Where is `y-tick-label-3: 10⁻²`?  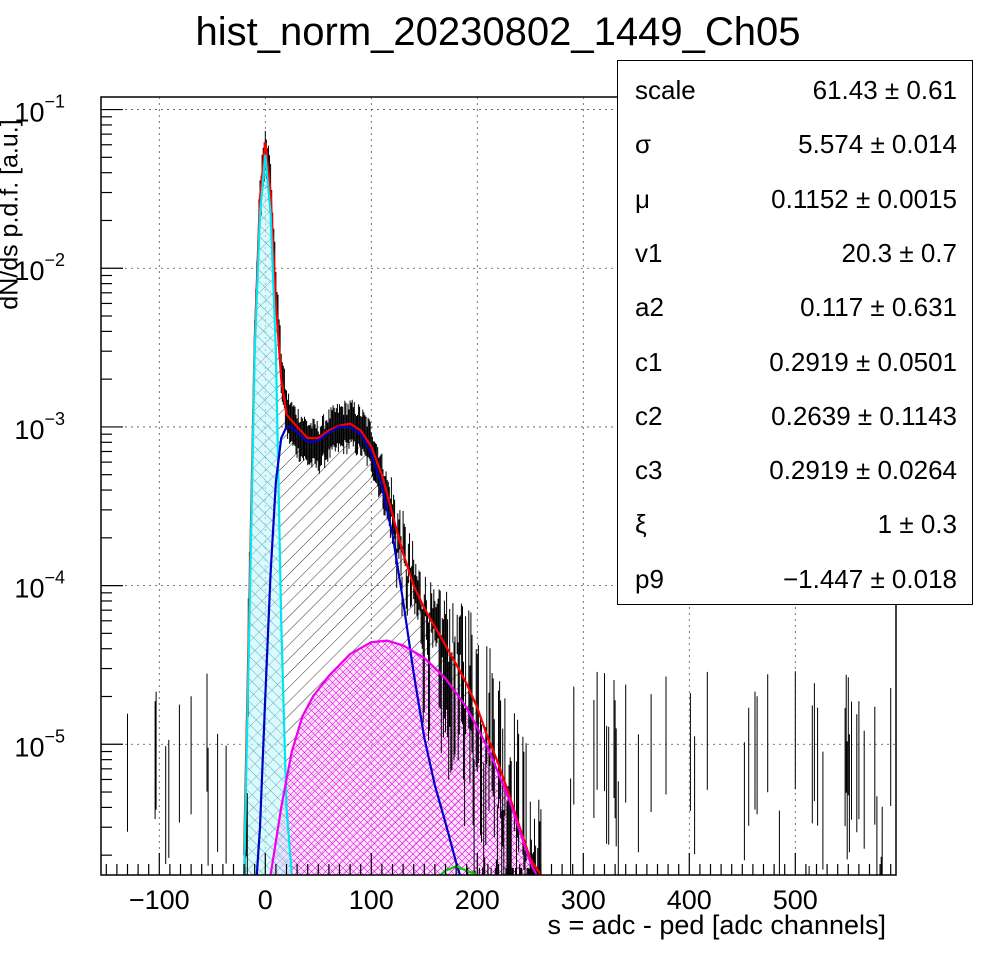 y-tick-label-3: 10⁻² is located at coordinates (39, 268).